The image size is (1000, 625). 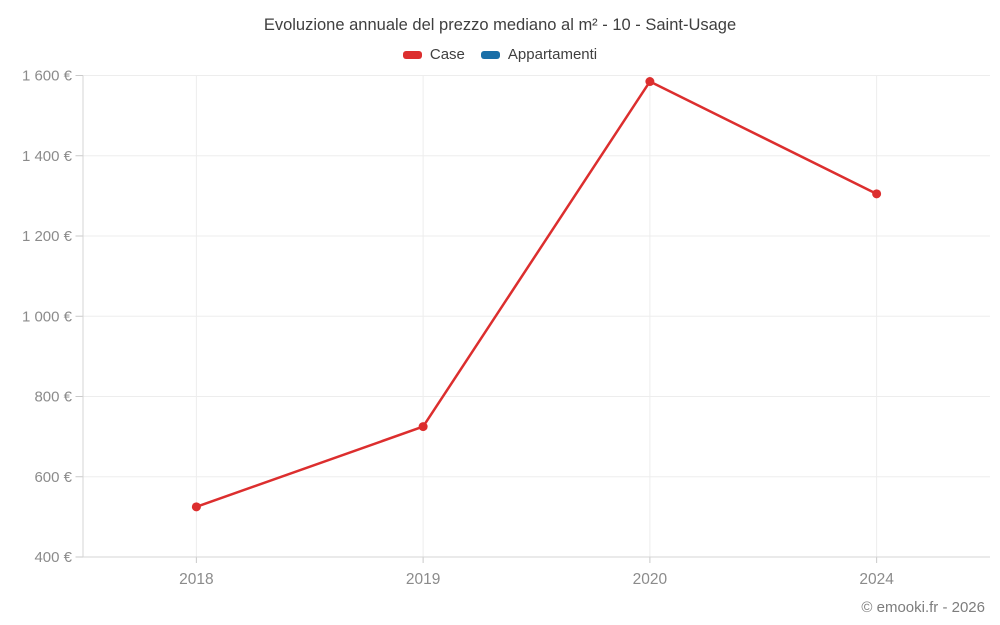 I want to click on y-axis-label: 1 000 €, so click(x=47, y=316).